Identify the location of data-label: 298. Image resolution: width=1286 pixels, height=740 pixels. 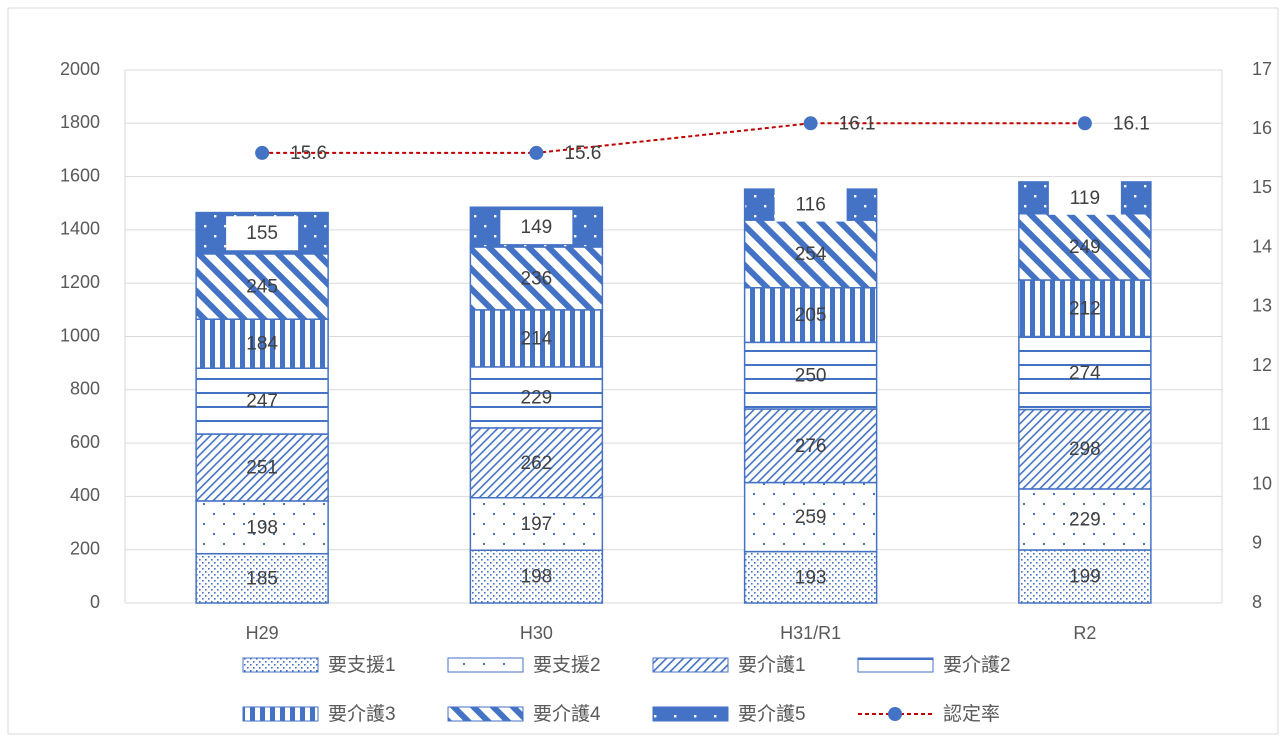
(1085, 449).